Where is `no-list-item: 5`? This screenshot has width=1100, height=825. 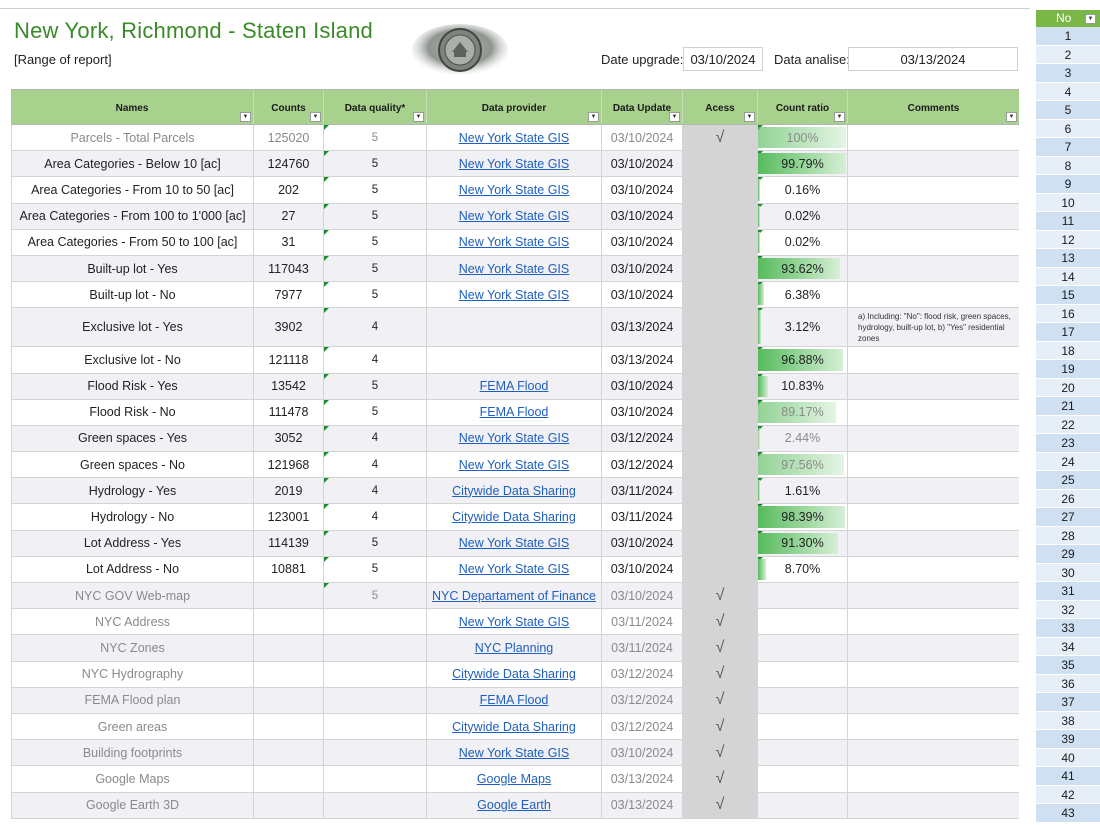
no-list-item: 5 is located at coordinates (1068, 110).